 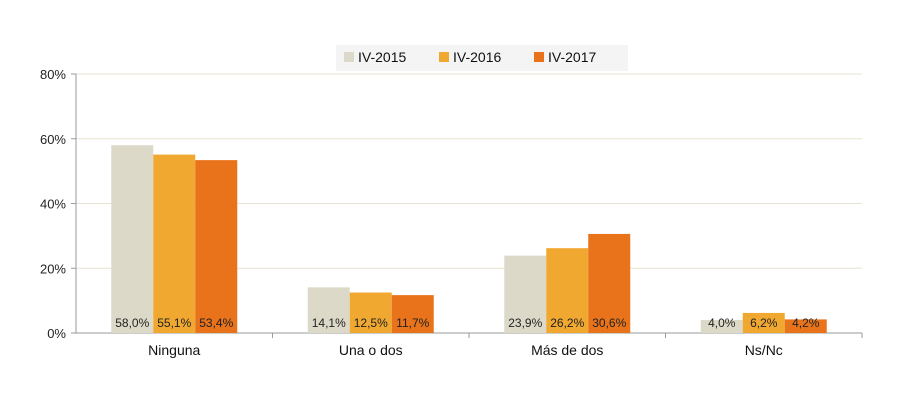 I want to click on data-label: 14,1%, so click(x=329, y=323).